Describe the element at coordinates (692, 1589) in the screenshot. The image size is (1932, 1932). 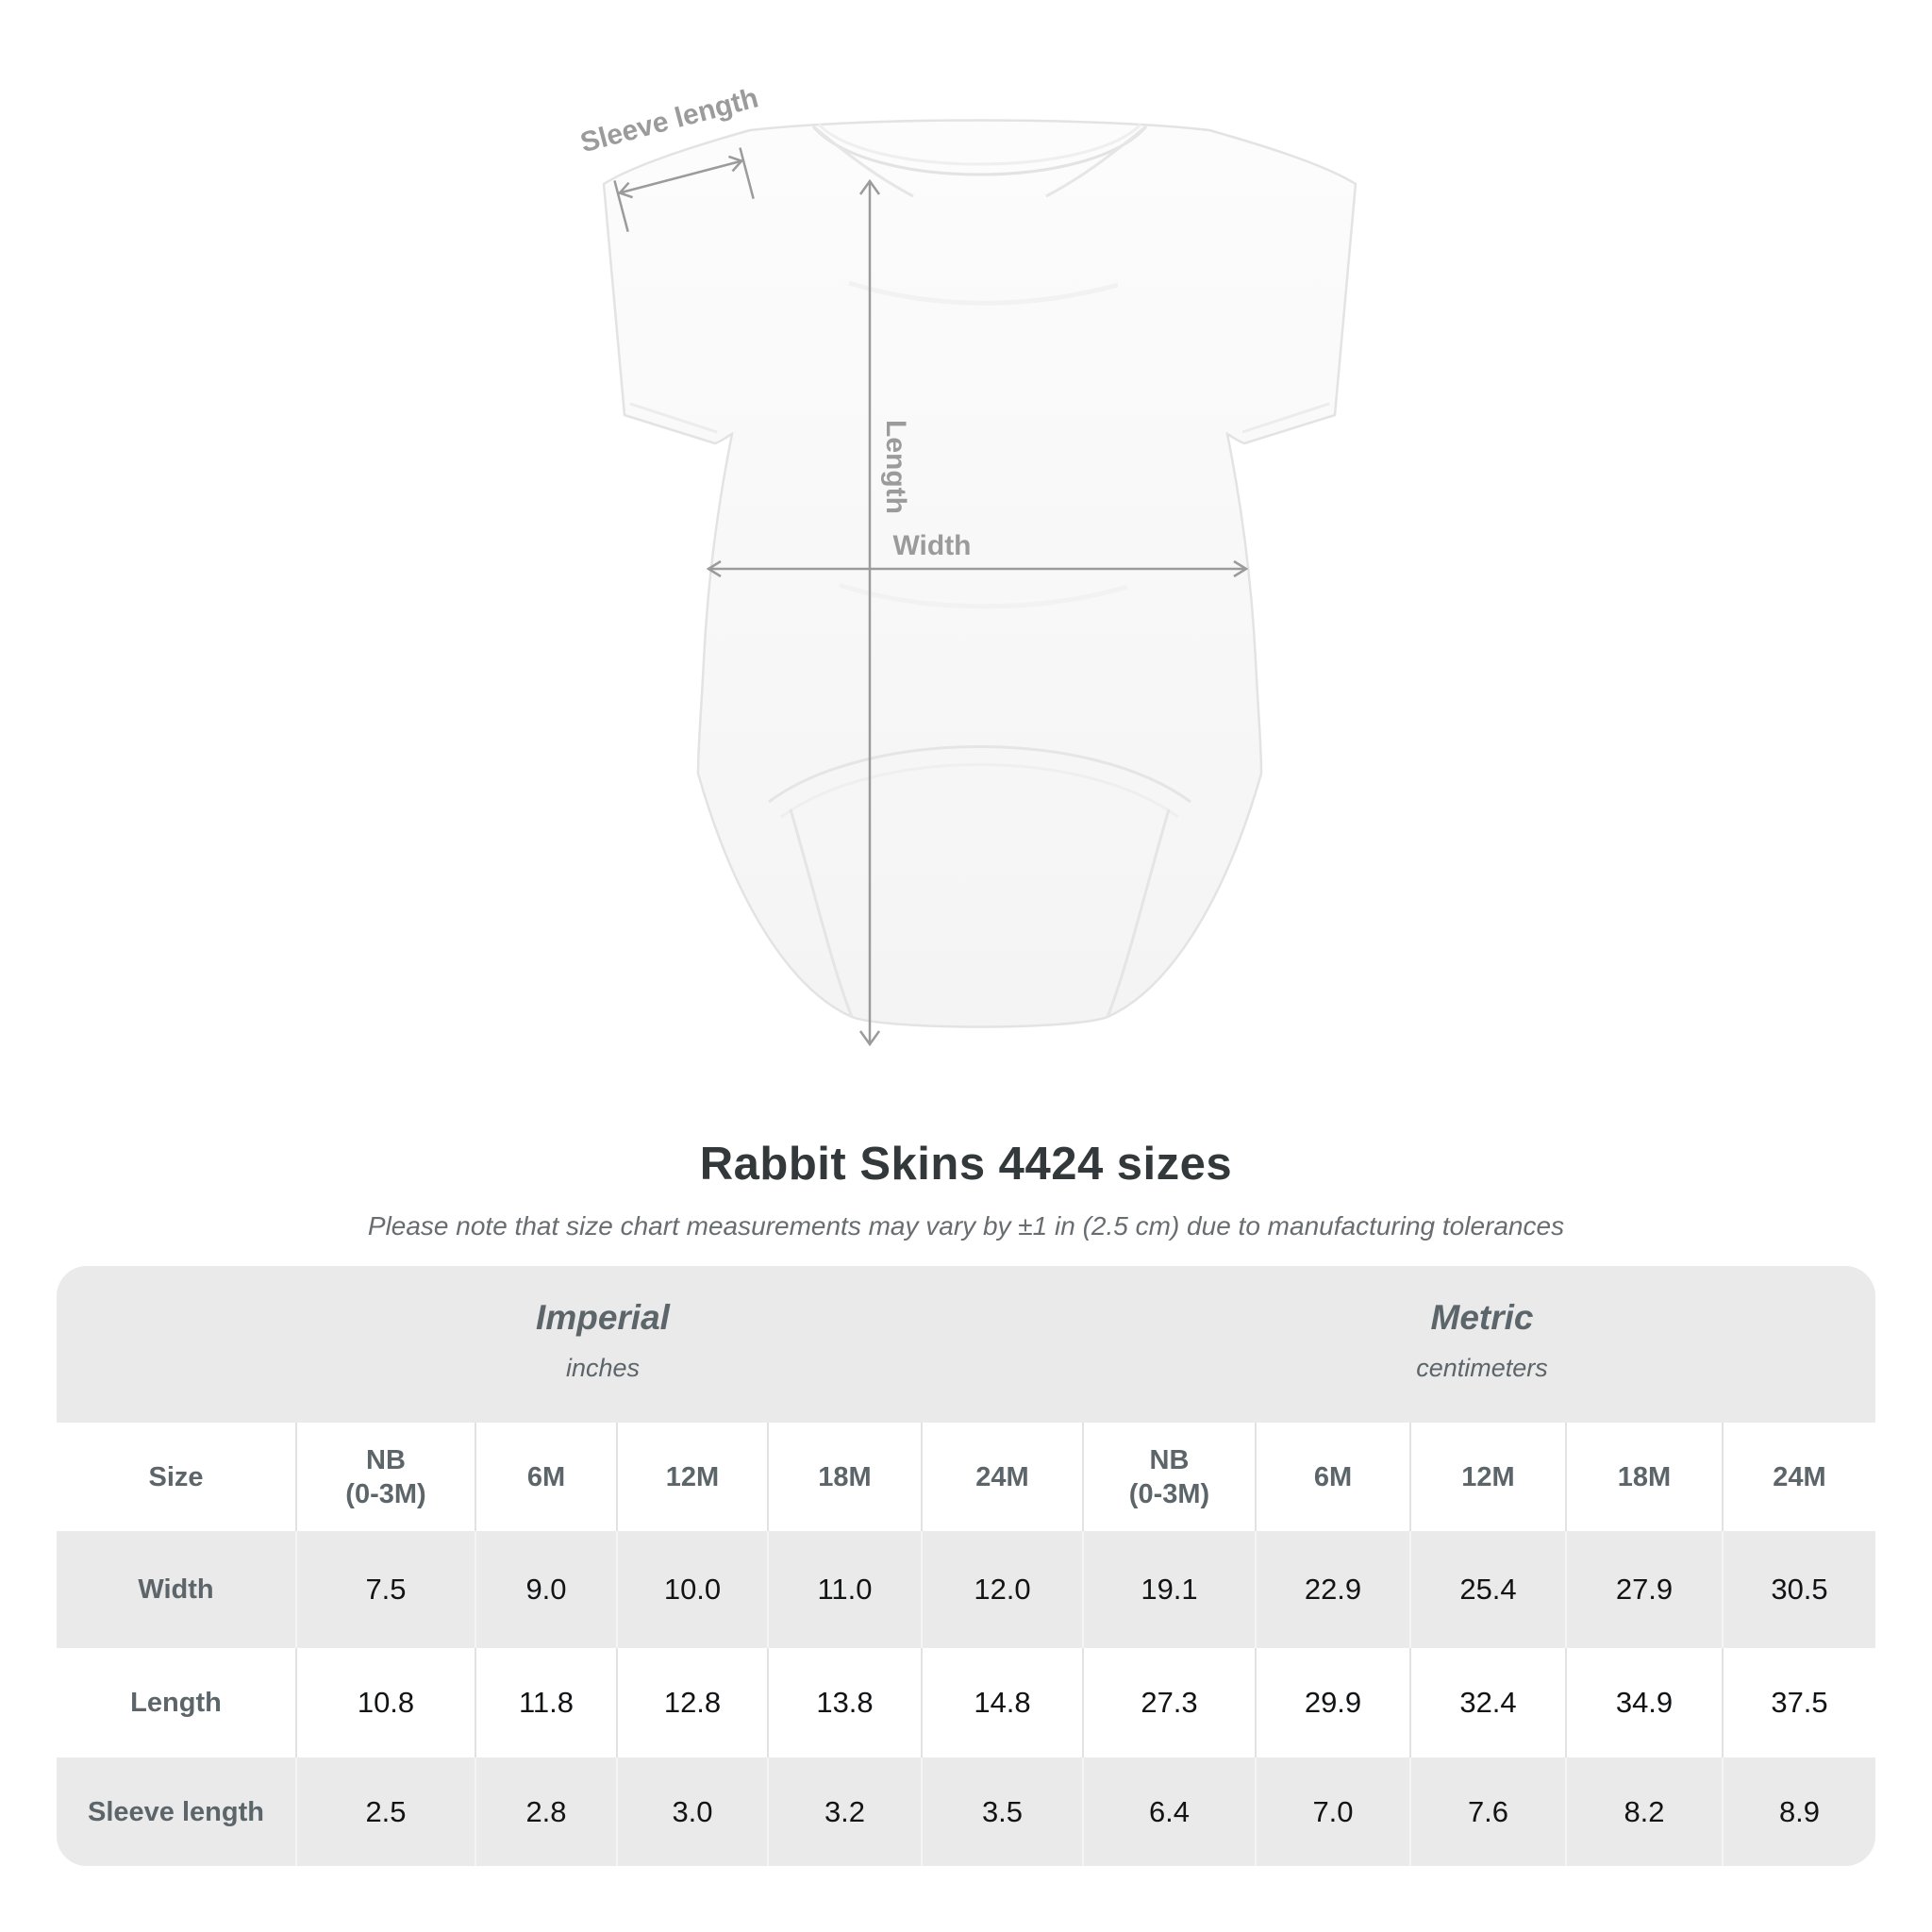
I see `value-cell: 10.0` at that location.